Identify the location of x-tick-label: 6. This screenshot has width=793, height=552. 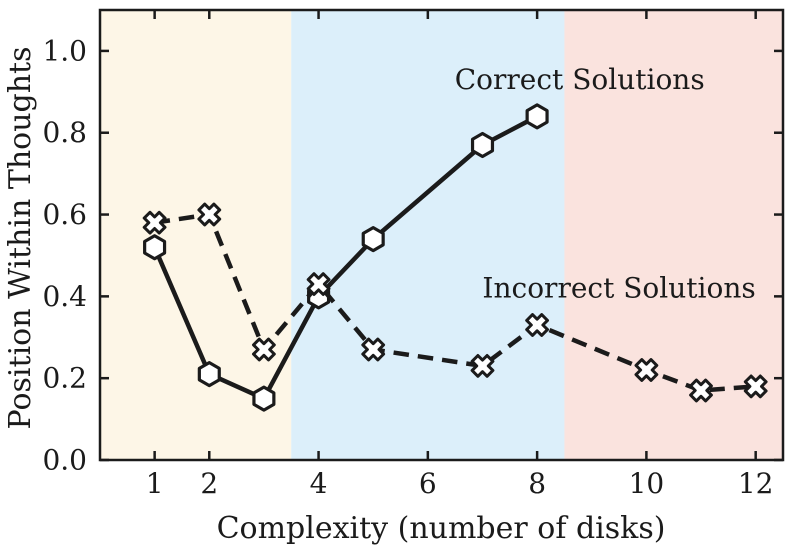
(428, 483).